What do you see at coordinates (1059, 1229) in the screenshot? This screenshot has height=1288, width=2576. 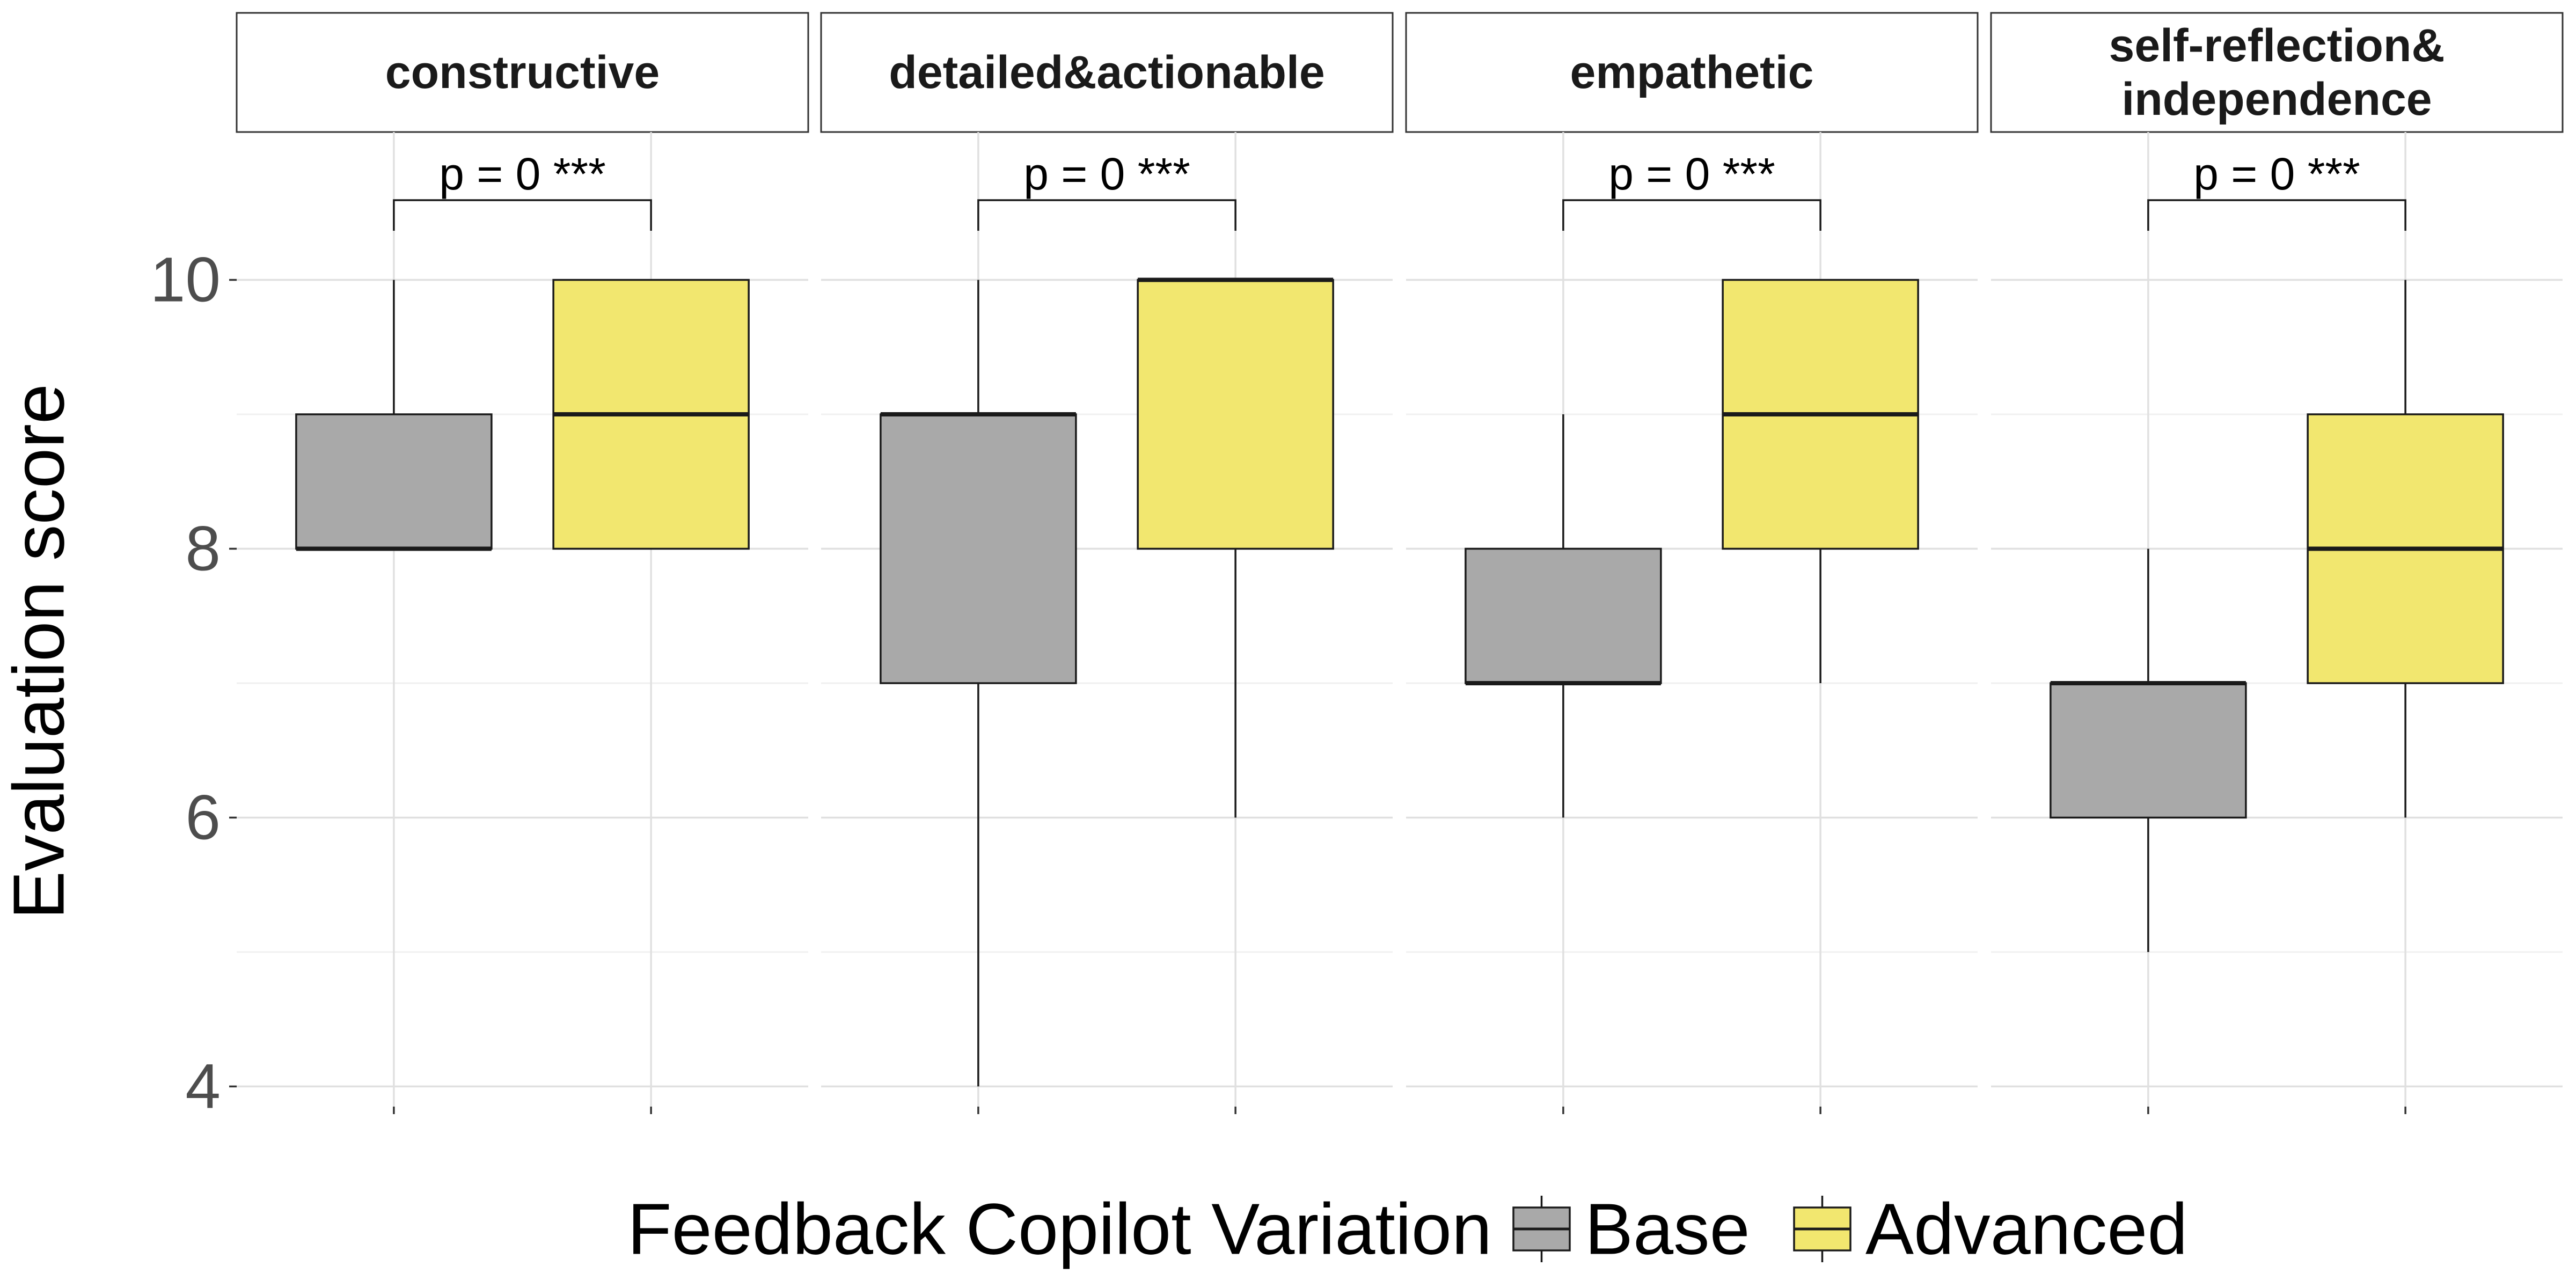 I see `legend-title: Feedback Copilot Variation` at bounding box center [1059, 1229].